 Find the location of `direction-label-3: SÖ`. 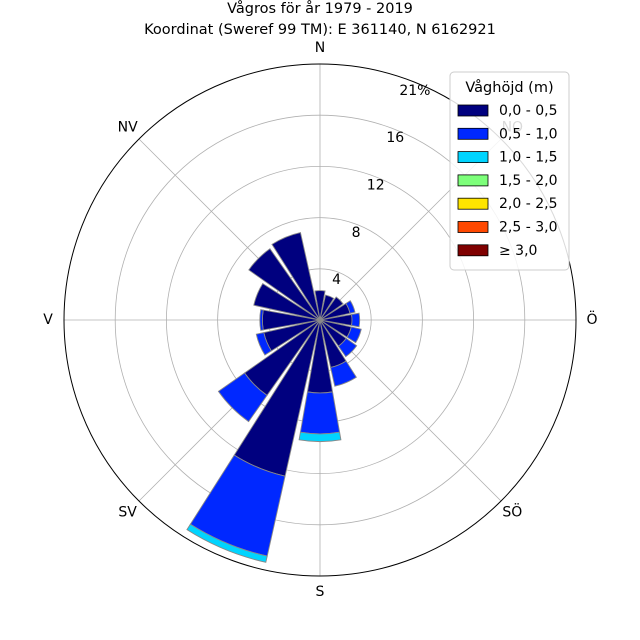

direction-label-3: SÖ is located at coordinates (512, 511).